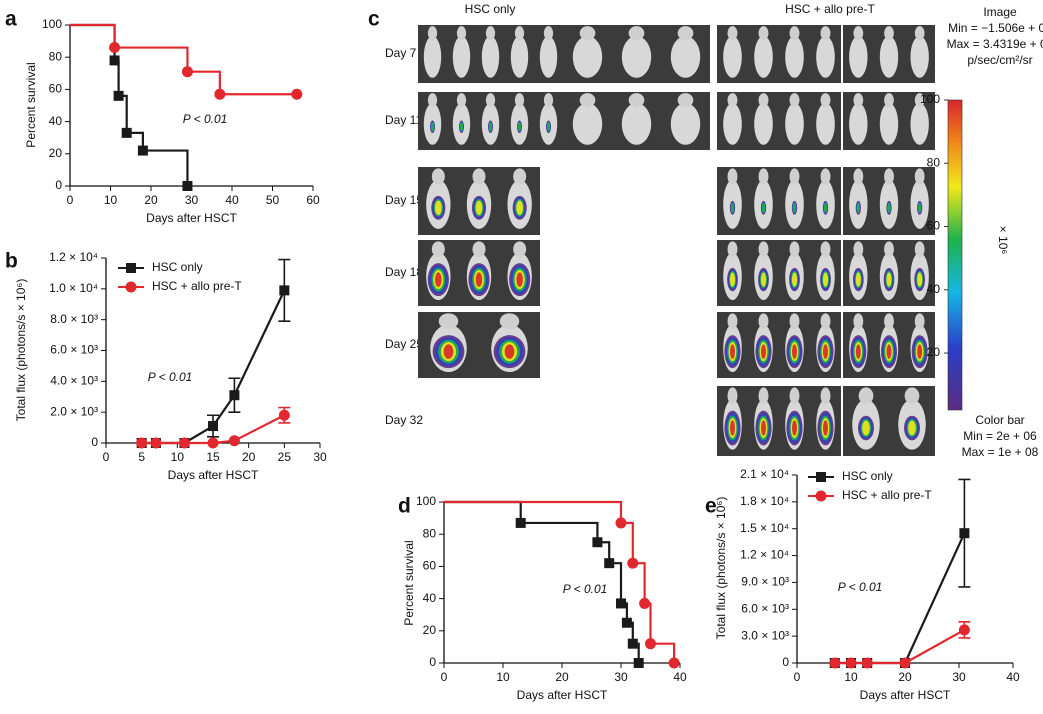 The image size is (1043, 714). I want to click on y-tick-label: 20, so click(56, 153).